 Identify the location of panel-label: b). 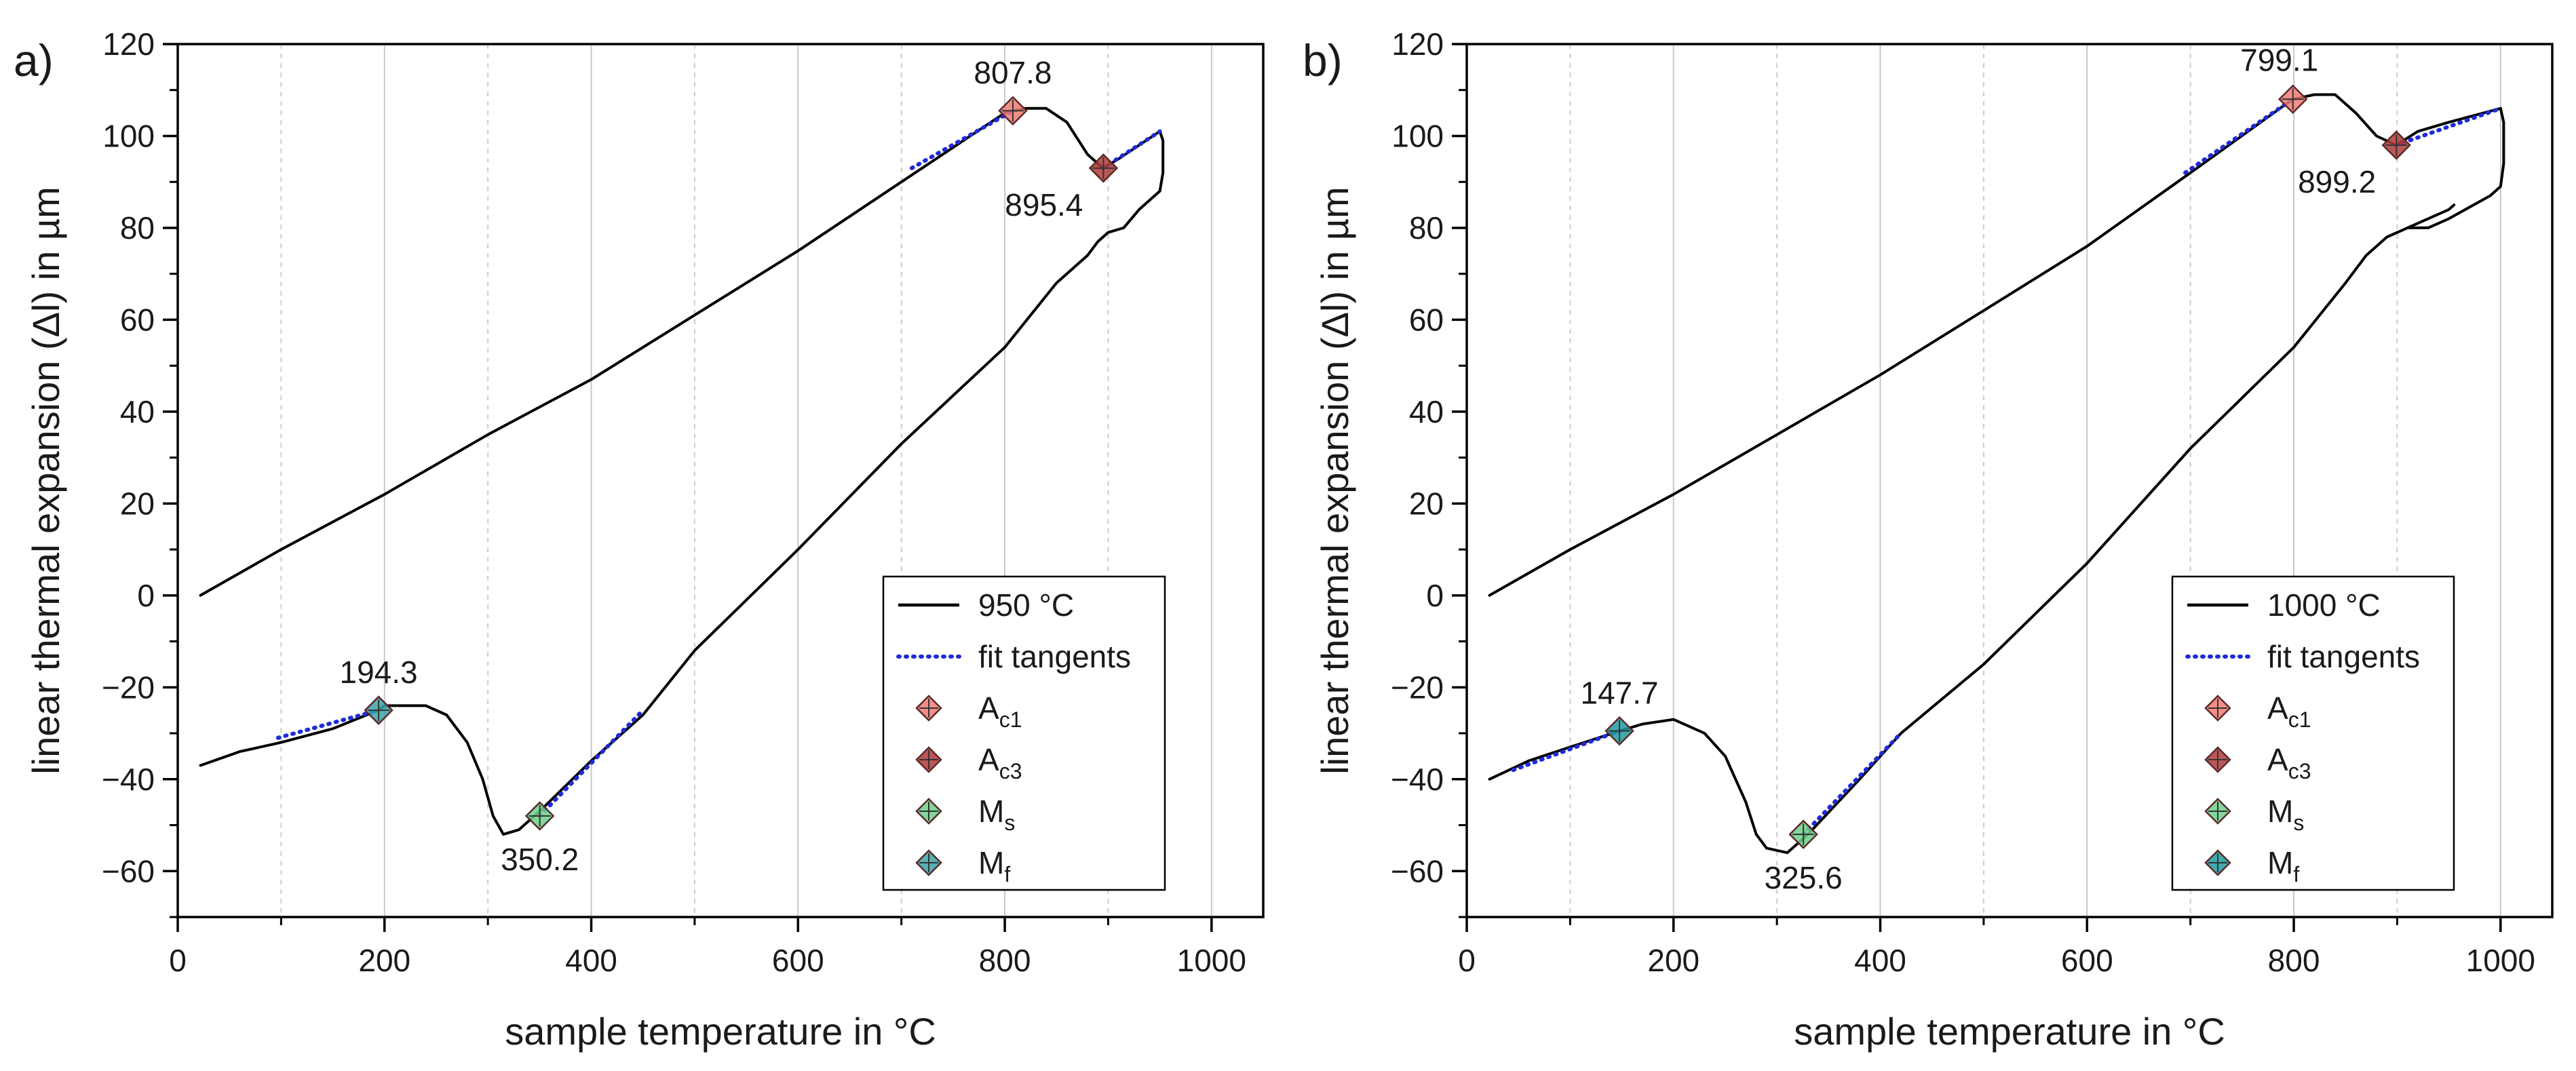
(1323, 60).